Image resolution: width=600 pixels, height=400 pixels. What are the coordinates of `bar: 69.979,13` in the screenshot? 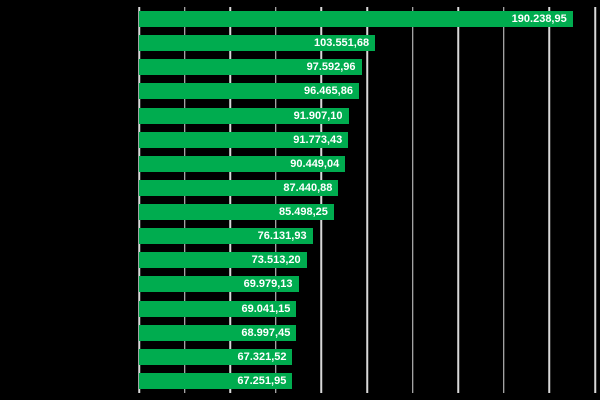 It's located at (219, 284).